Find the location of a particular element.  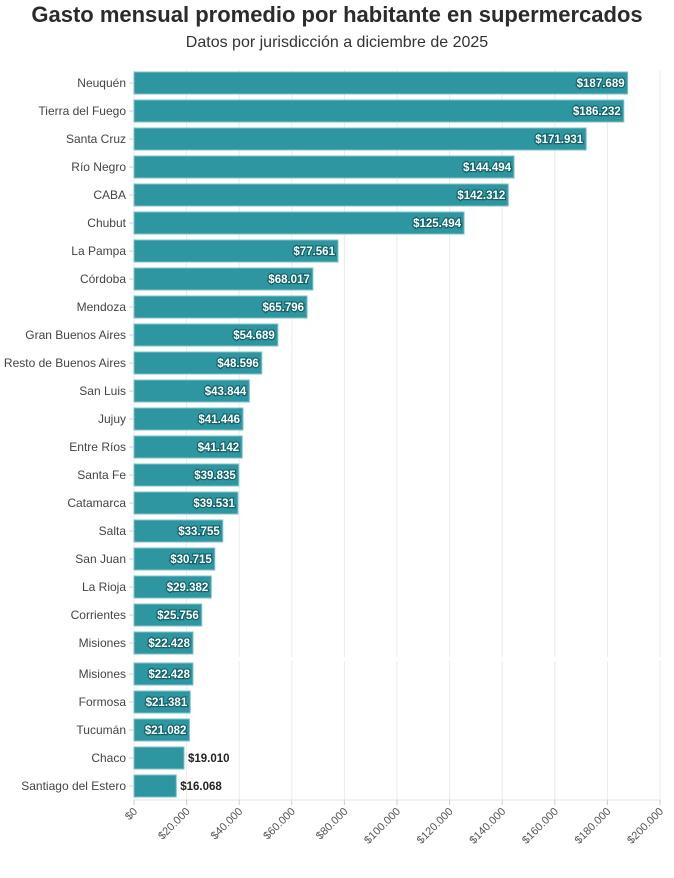

data-label: $25.756 is located at coordinates (178, 616).